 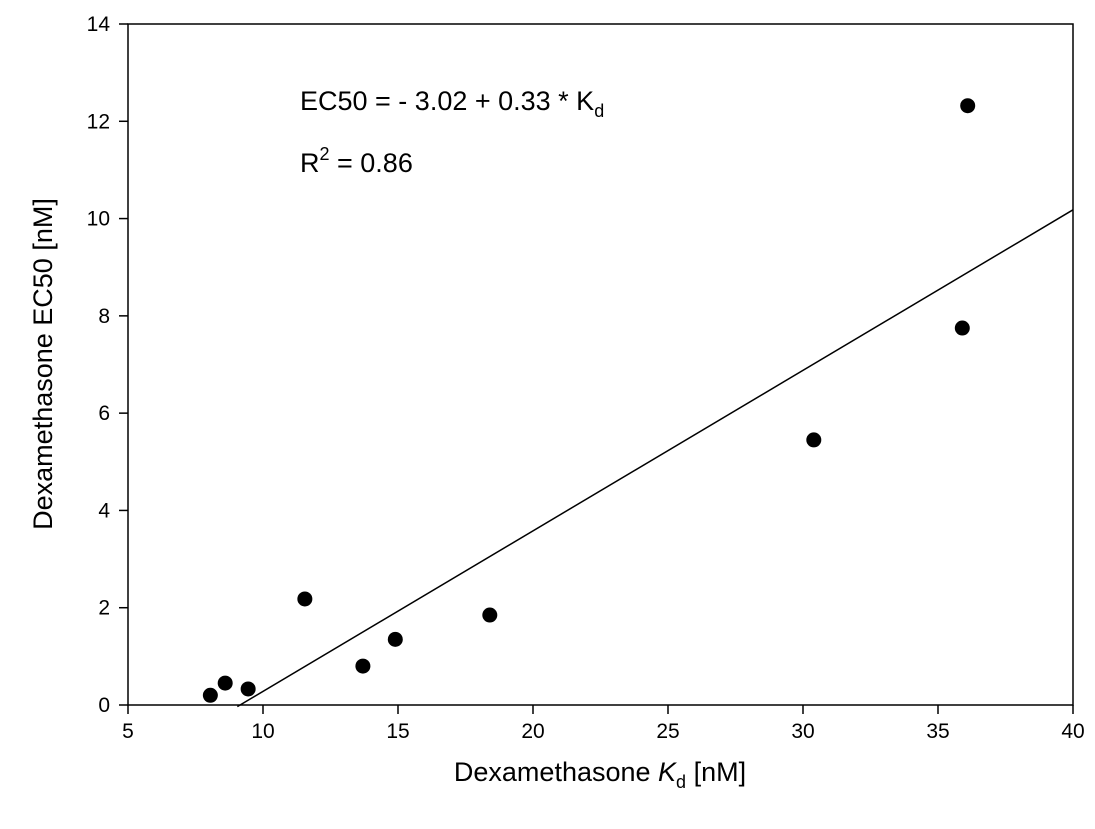 What do you see at coordinates (98, 121) in the screenshot?
I see `y-tick-label: 12` at bounding box center [98, 121].